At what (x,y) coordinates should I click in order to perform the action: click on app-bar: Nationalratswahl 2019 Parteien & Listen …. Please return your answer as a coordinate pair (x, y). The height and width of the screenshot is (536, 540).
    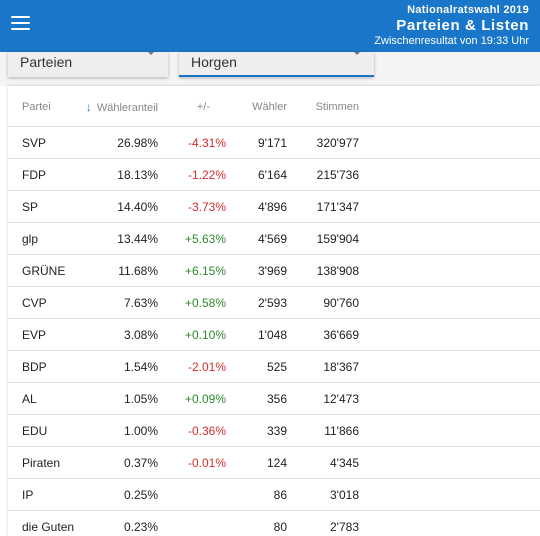
    Looking at the image, I should click on (270, 26).